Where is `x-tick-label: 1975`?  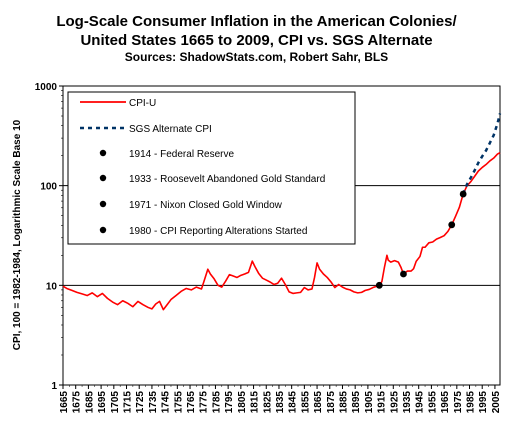
x-tick-label: 1975 is located at coordinates (458, 402).